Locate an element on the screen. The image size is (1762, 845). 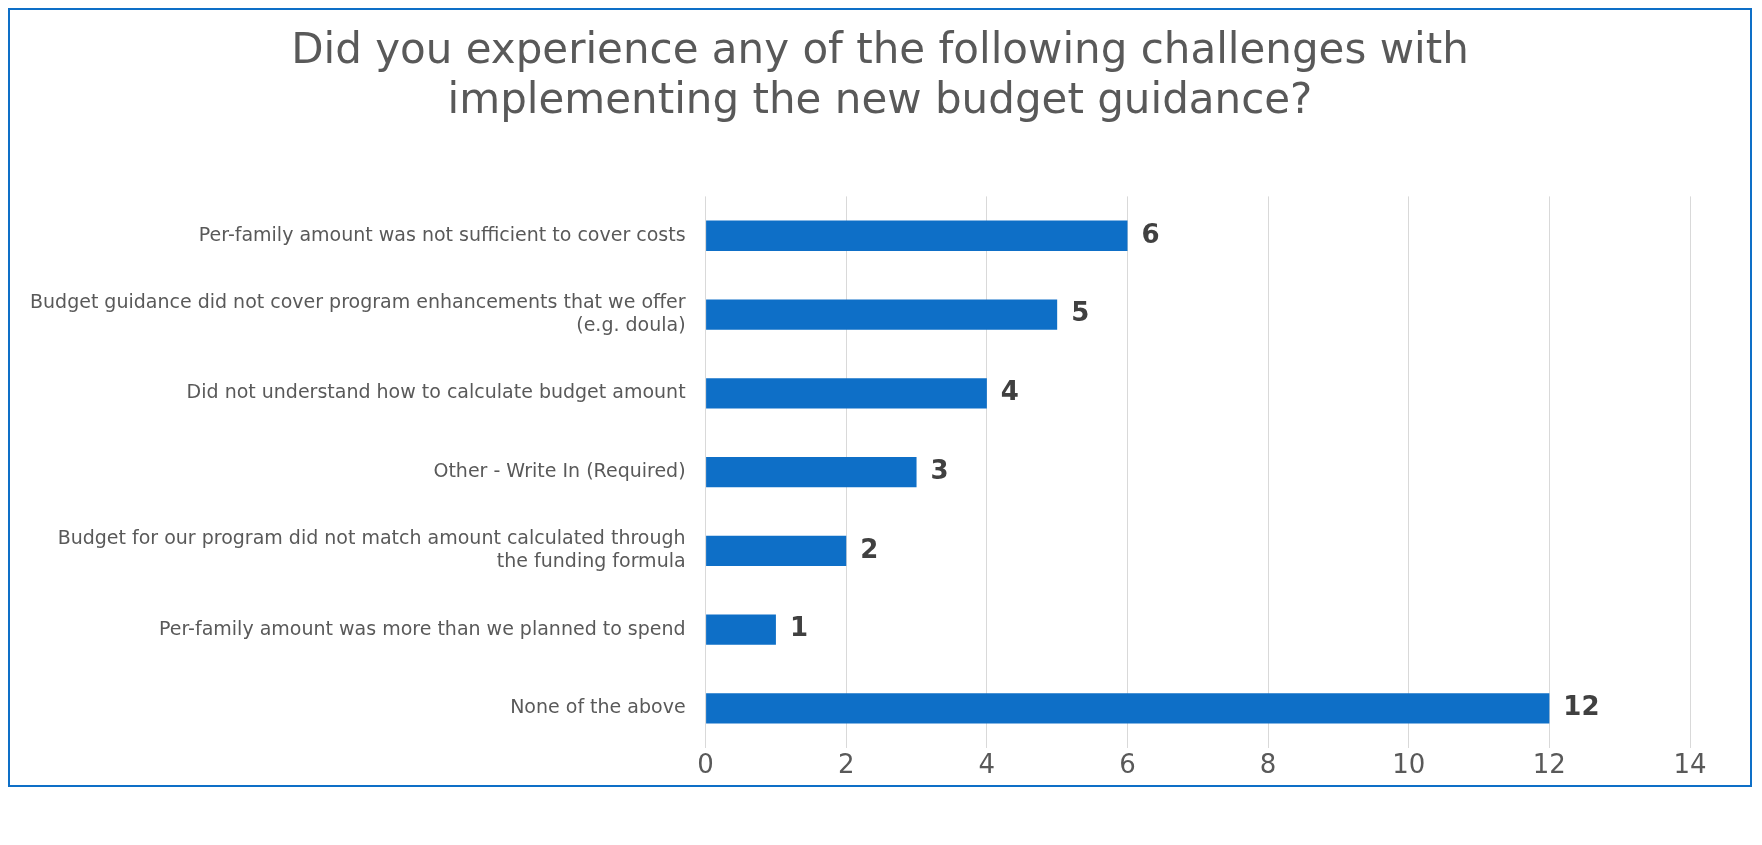
data-label: 6 is located at coordinates (1150, 233).